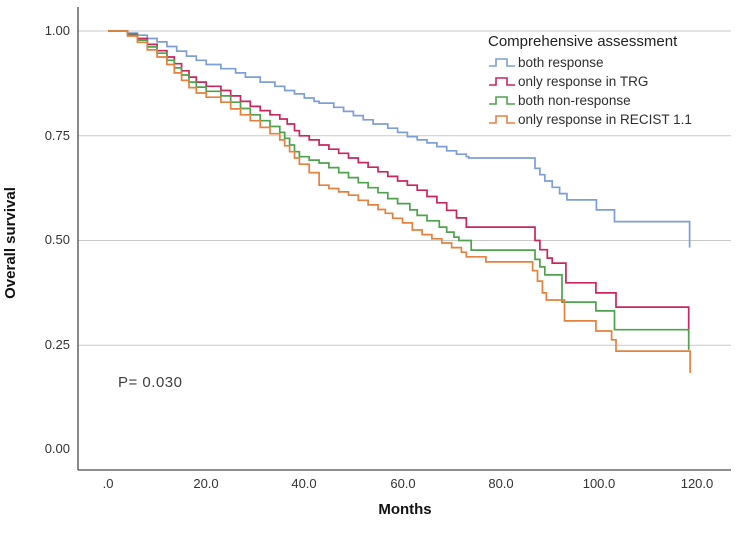 This screenshot has width=744, height=533. I want to click on x-tick-0: .0, so click(108, 483).